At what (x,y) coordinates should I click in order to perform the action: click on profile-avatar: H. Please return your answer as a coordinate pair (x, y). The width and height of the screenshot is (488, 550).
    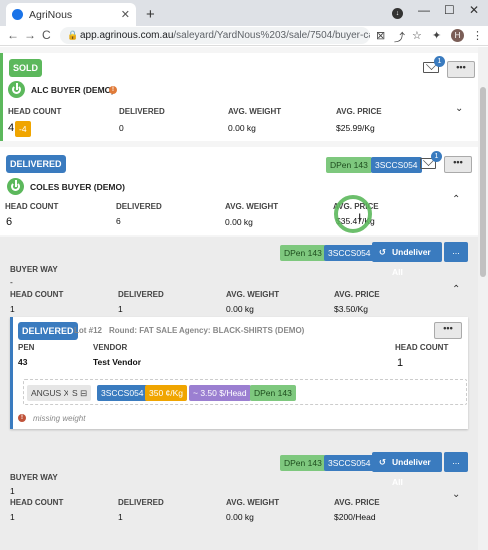
    Looking at the image, I should click on (457, 35).